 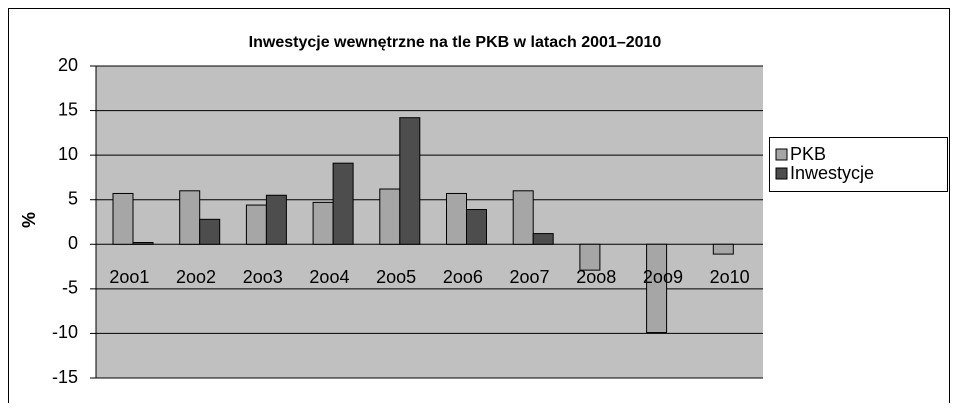 I want to click on y-tick-label: 0, so click(x=73, y=243).